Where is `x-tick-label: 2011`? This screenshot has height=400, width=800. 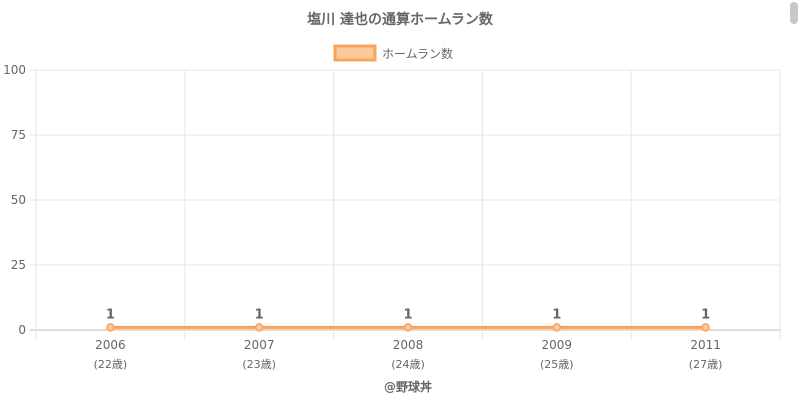 x-tick-label: 2011 is located at coordinates (705, 345).